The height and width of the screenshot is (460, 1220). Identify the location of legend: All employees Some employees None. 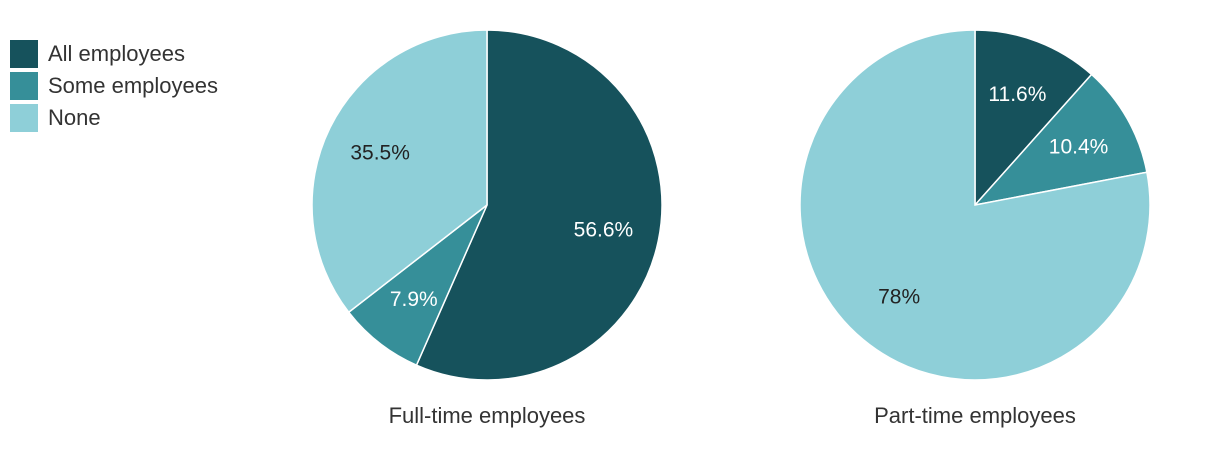
(114, 86).